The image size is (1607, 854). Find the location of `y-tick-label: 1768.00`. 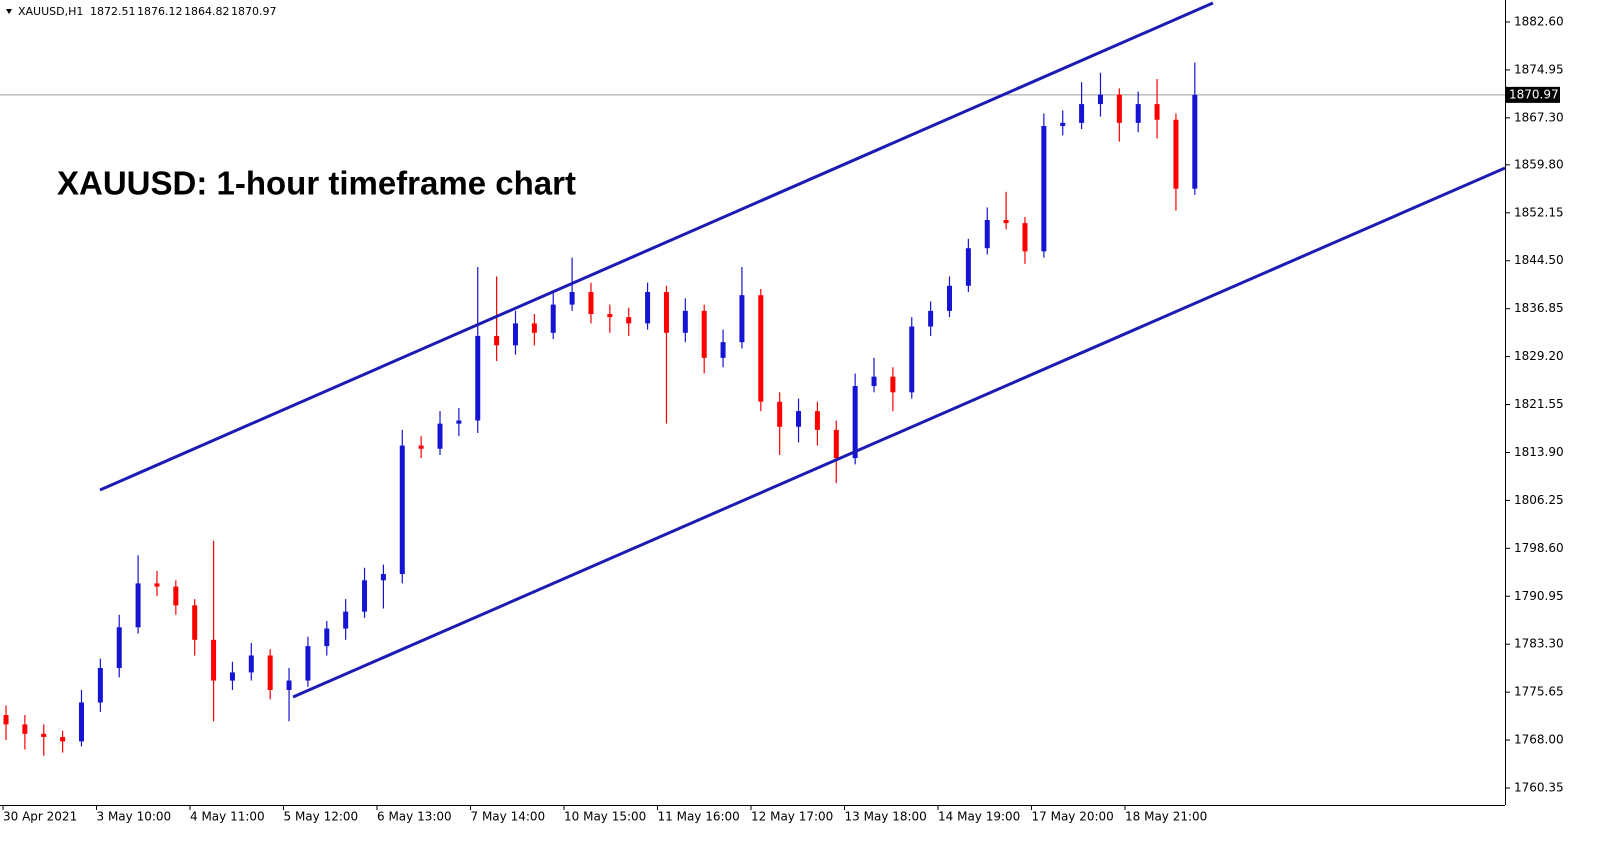

y-tick-label: 1768.00 is located at coordinates (1539, 740).